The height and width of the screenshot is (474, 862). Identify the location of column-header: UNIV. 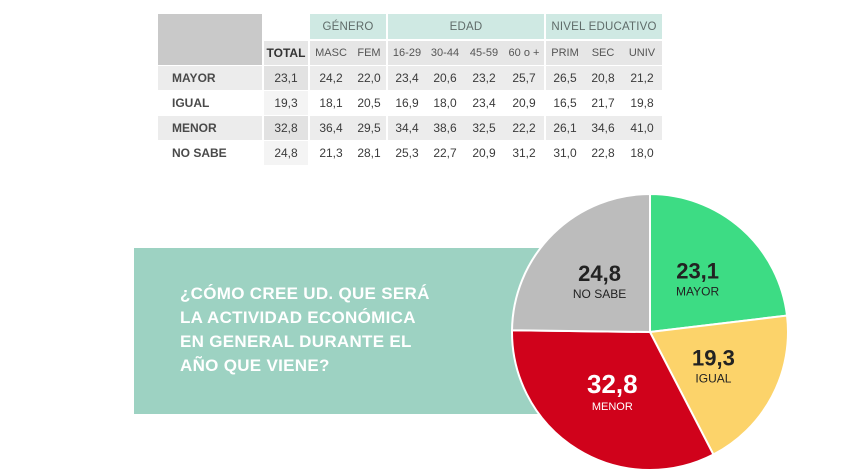
(642, 53).